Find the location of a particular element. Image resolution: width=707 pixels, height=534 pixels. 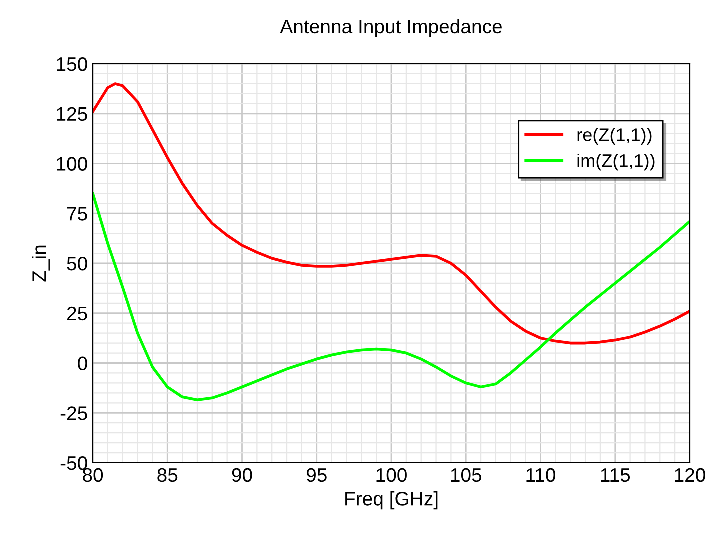

x-tick-label: 85 is located at coordinates (168, 475).